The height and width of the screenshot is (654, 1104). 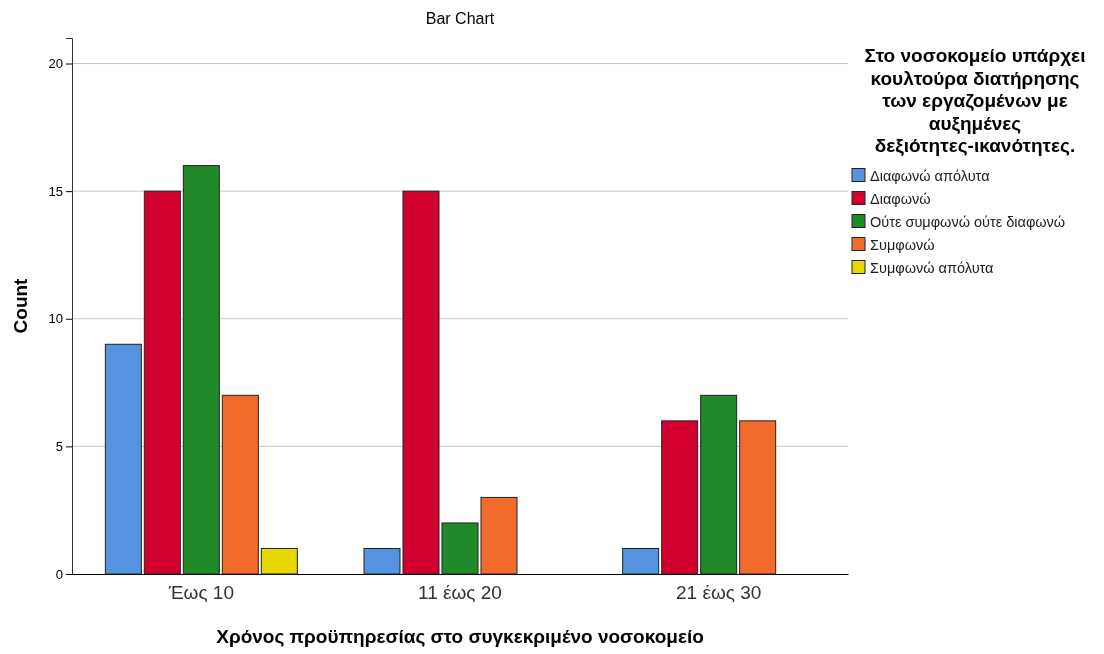 I want to click on y-tick-label: 10, so click(x=55, y=319).